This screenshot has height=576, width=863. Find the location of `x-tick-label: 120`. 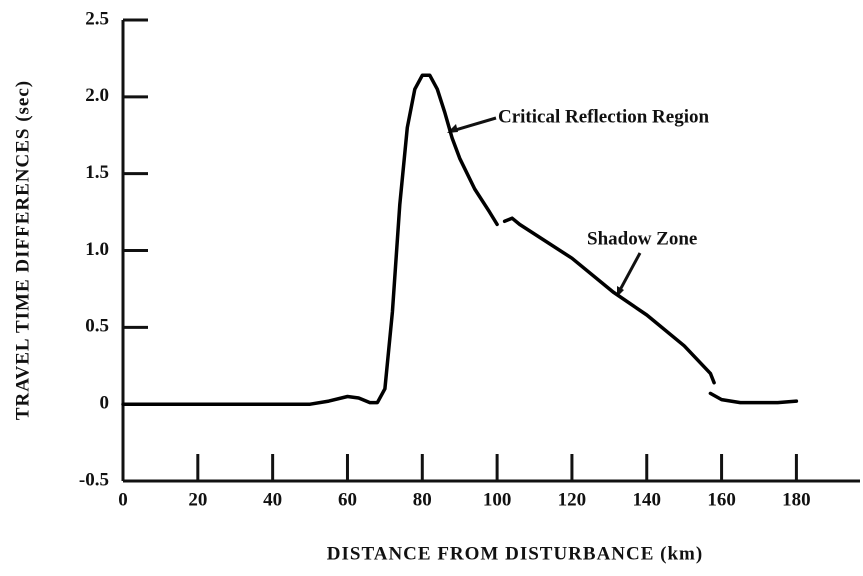

x-tick-label: 120 is located at coordinates (572, 499).